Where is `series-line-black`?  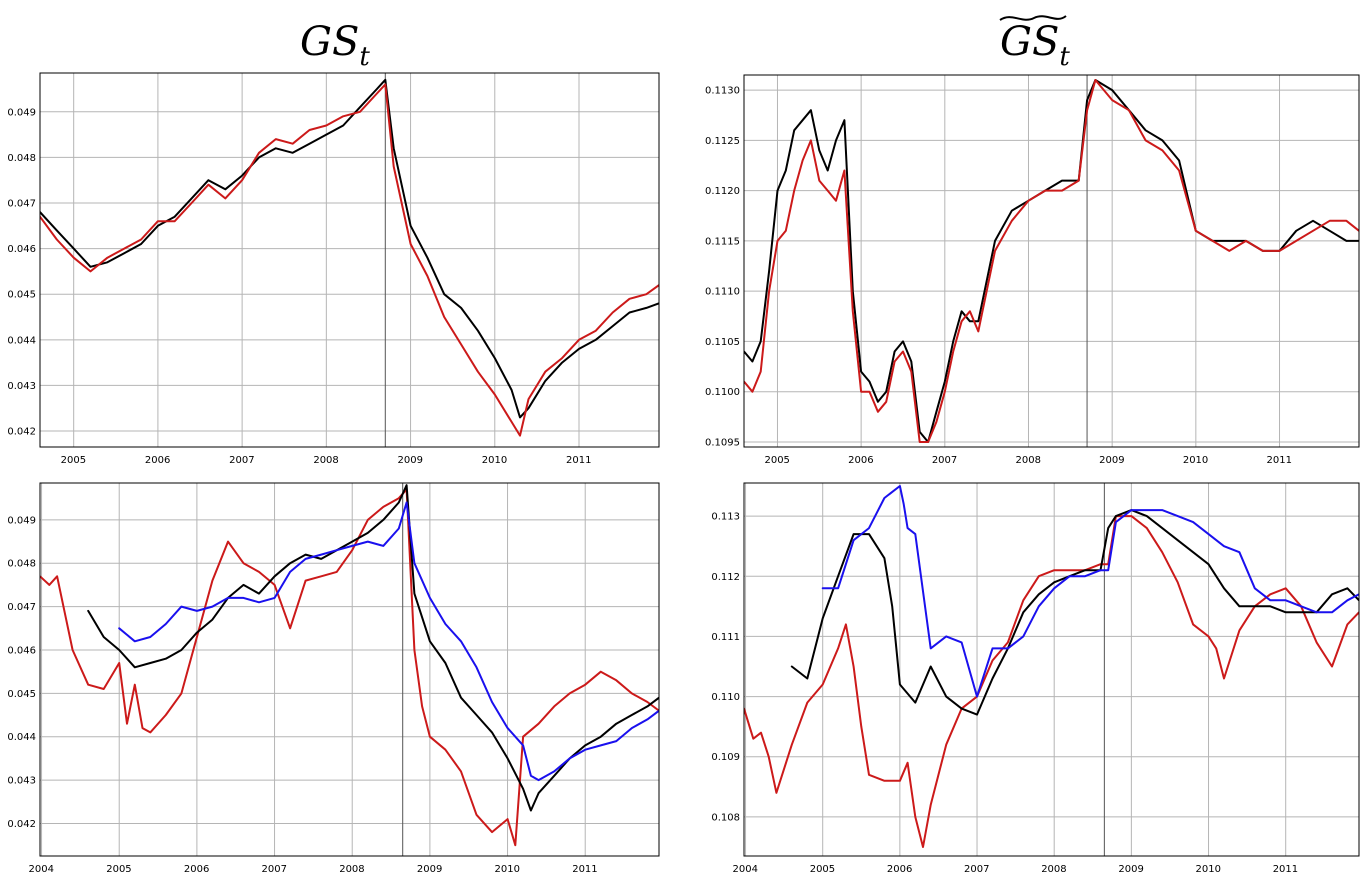 series-line-black is located at coordinates (1074, 612).